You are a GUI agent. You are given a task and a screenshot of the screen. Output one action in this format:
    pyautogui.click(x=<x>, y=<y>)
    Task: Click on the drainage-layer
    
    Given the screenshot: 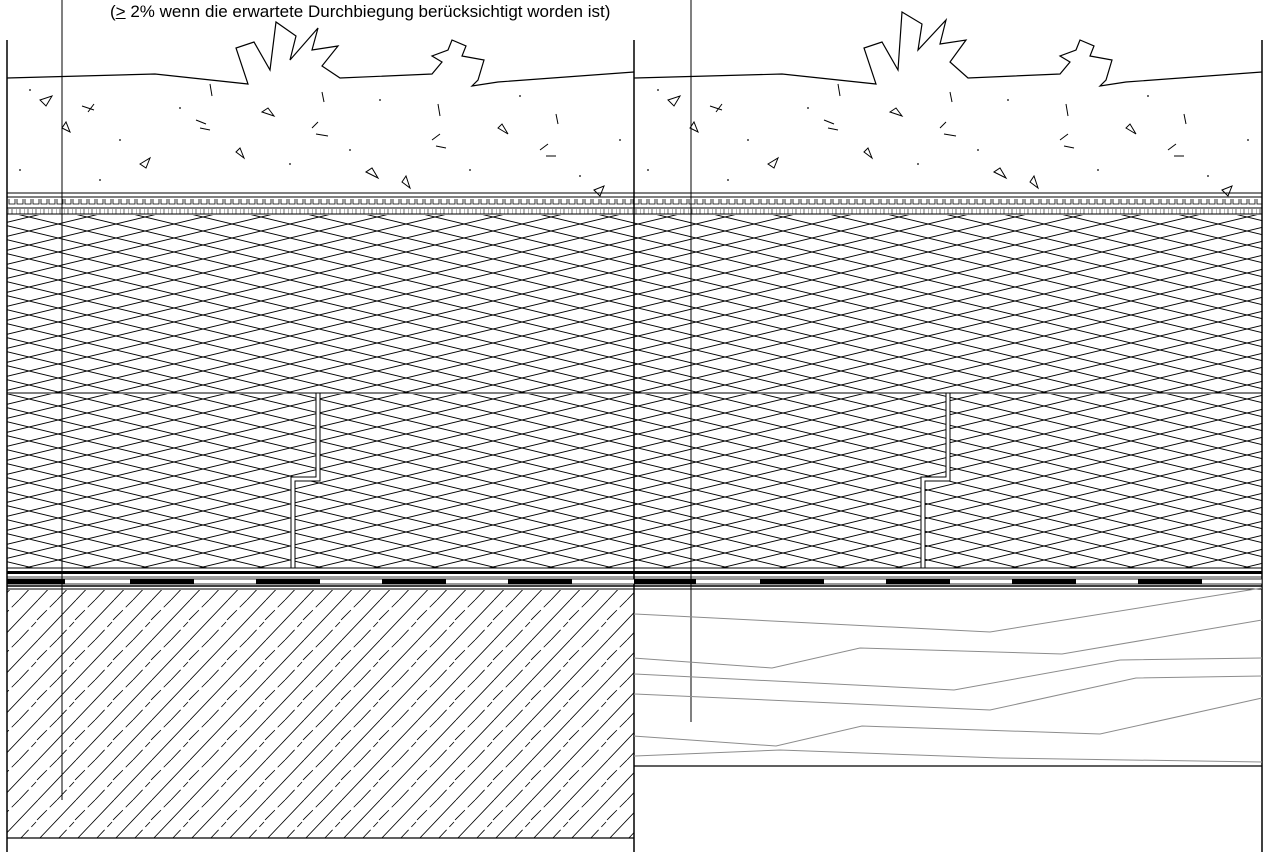 What is the action you would take?
    pyautogui.click(x=634, y=203)
    